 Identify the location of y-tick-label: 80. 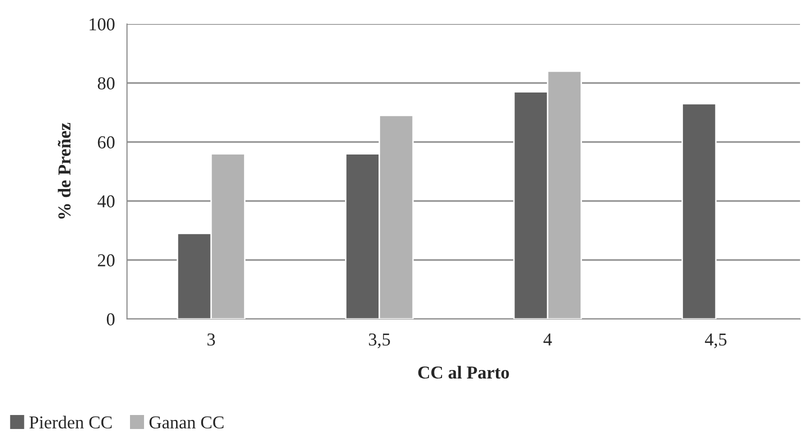
(106, 83).